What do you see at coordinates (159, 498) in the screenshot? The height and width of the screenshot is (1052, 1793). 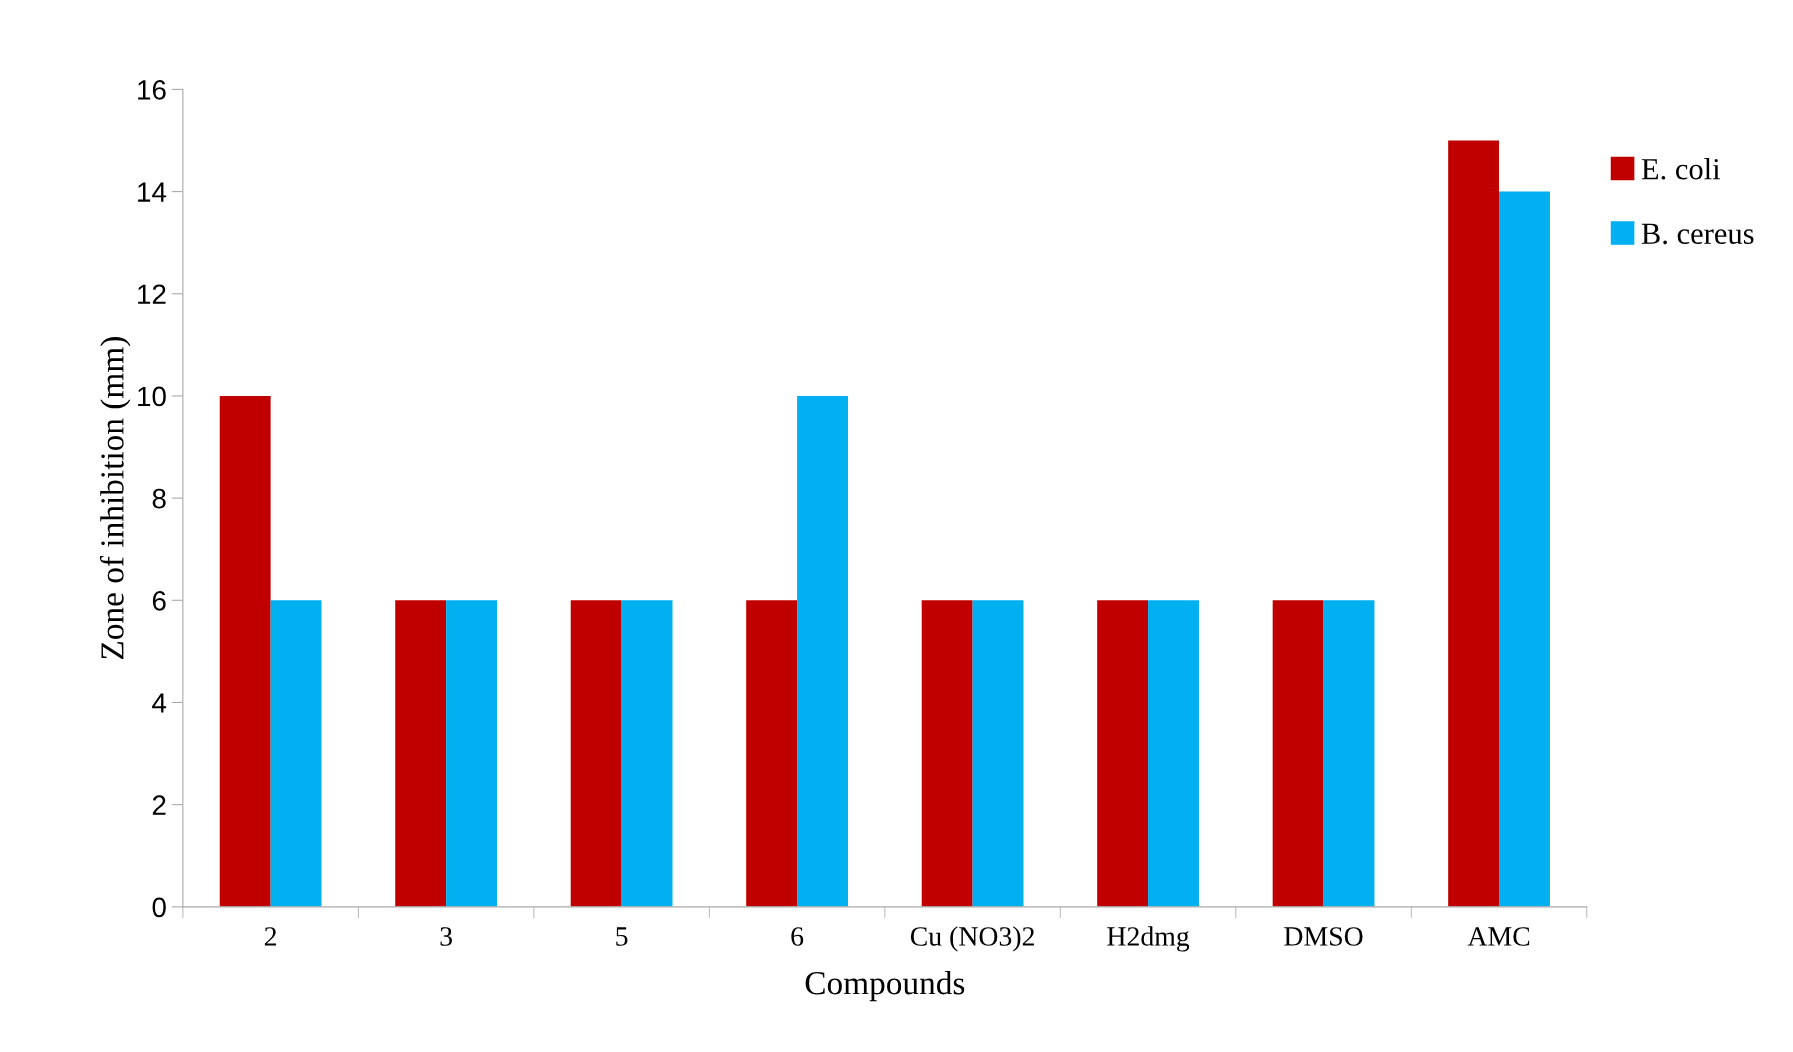 I see `y-tick-label: 8` at bounding box center [159, 498].